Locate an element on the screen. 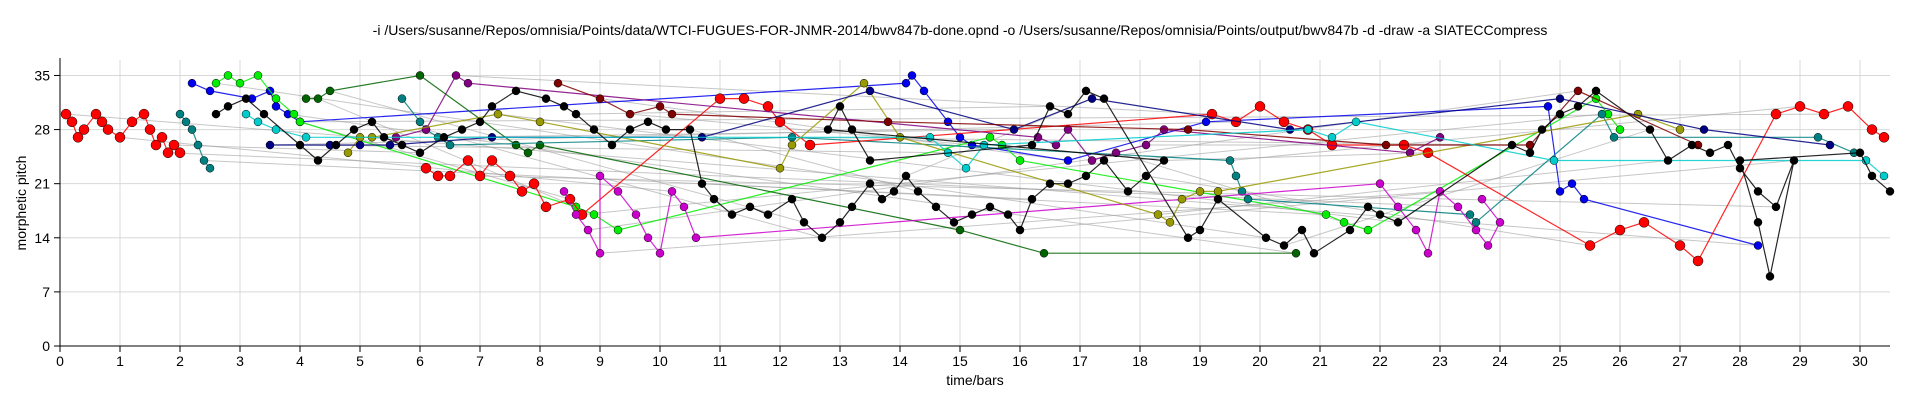  y-tick-label: 7 is located at coordinates (46, 292).